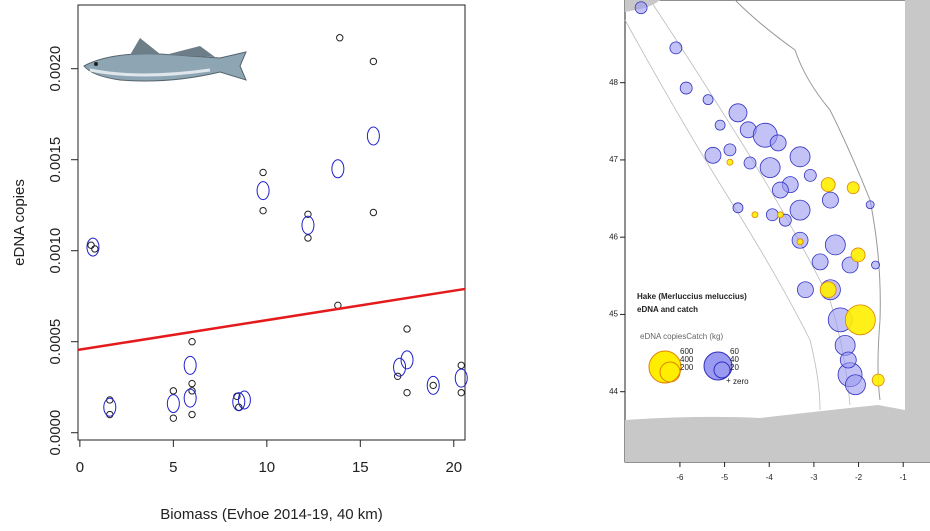 This screenshot has width=930, height=531. What do you see at coordinates (667, 309) in the screenshot?
I see `map-subtitle: eDNA and catch` at bounding box center [667, 309].